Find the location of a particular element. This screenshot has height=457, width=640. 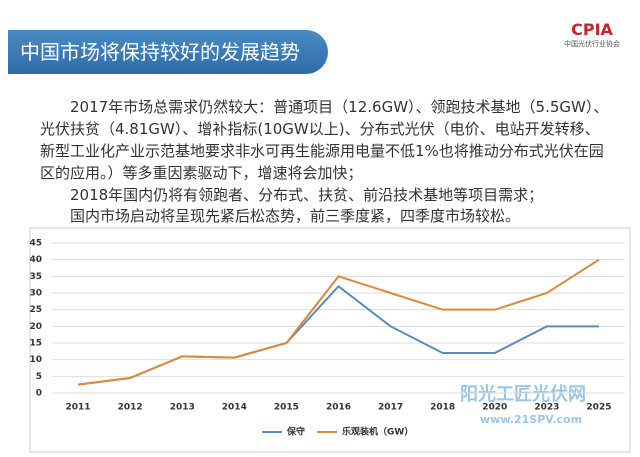

y-tick-label: 35 is located at coordinates (35, 277).